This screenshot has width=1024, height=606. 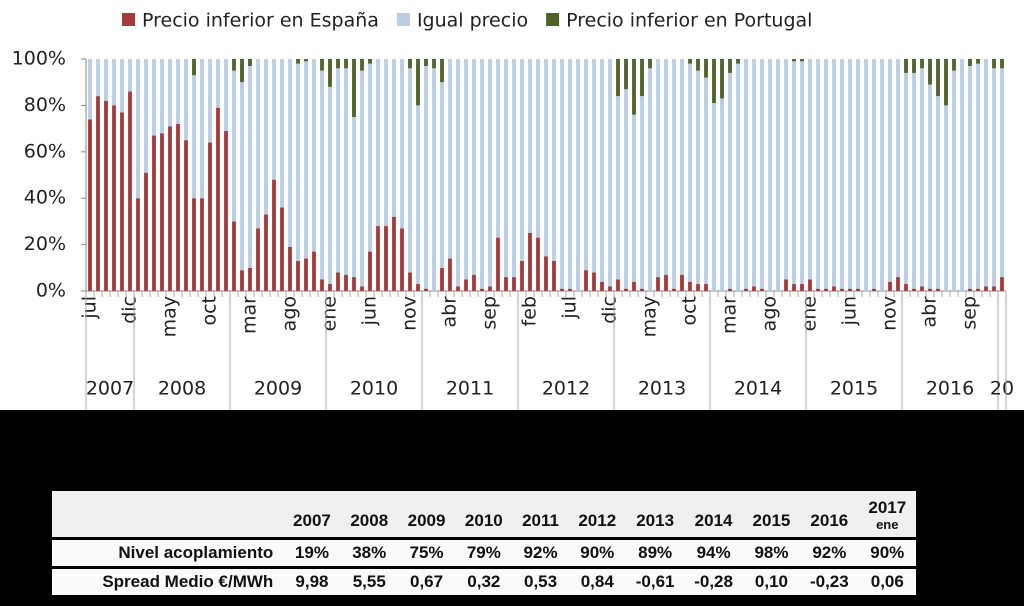 What do you see at coordinates (450, 312) in the screenshot?
I see `x-tick-label: abr` at bounding box center [450, 312].